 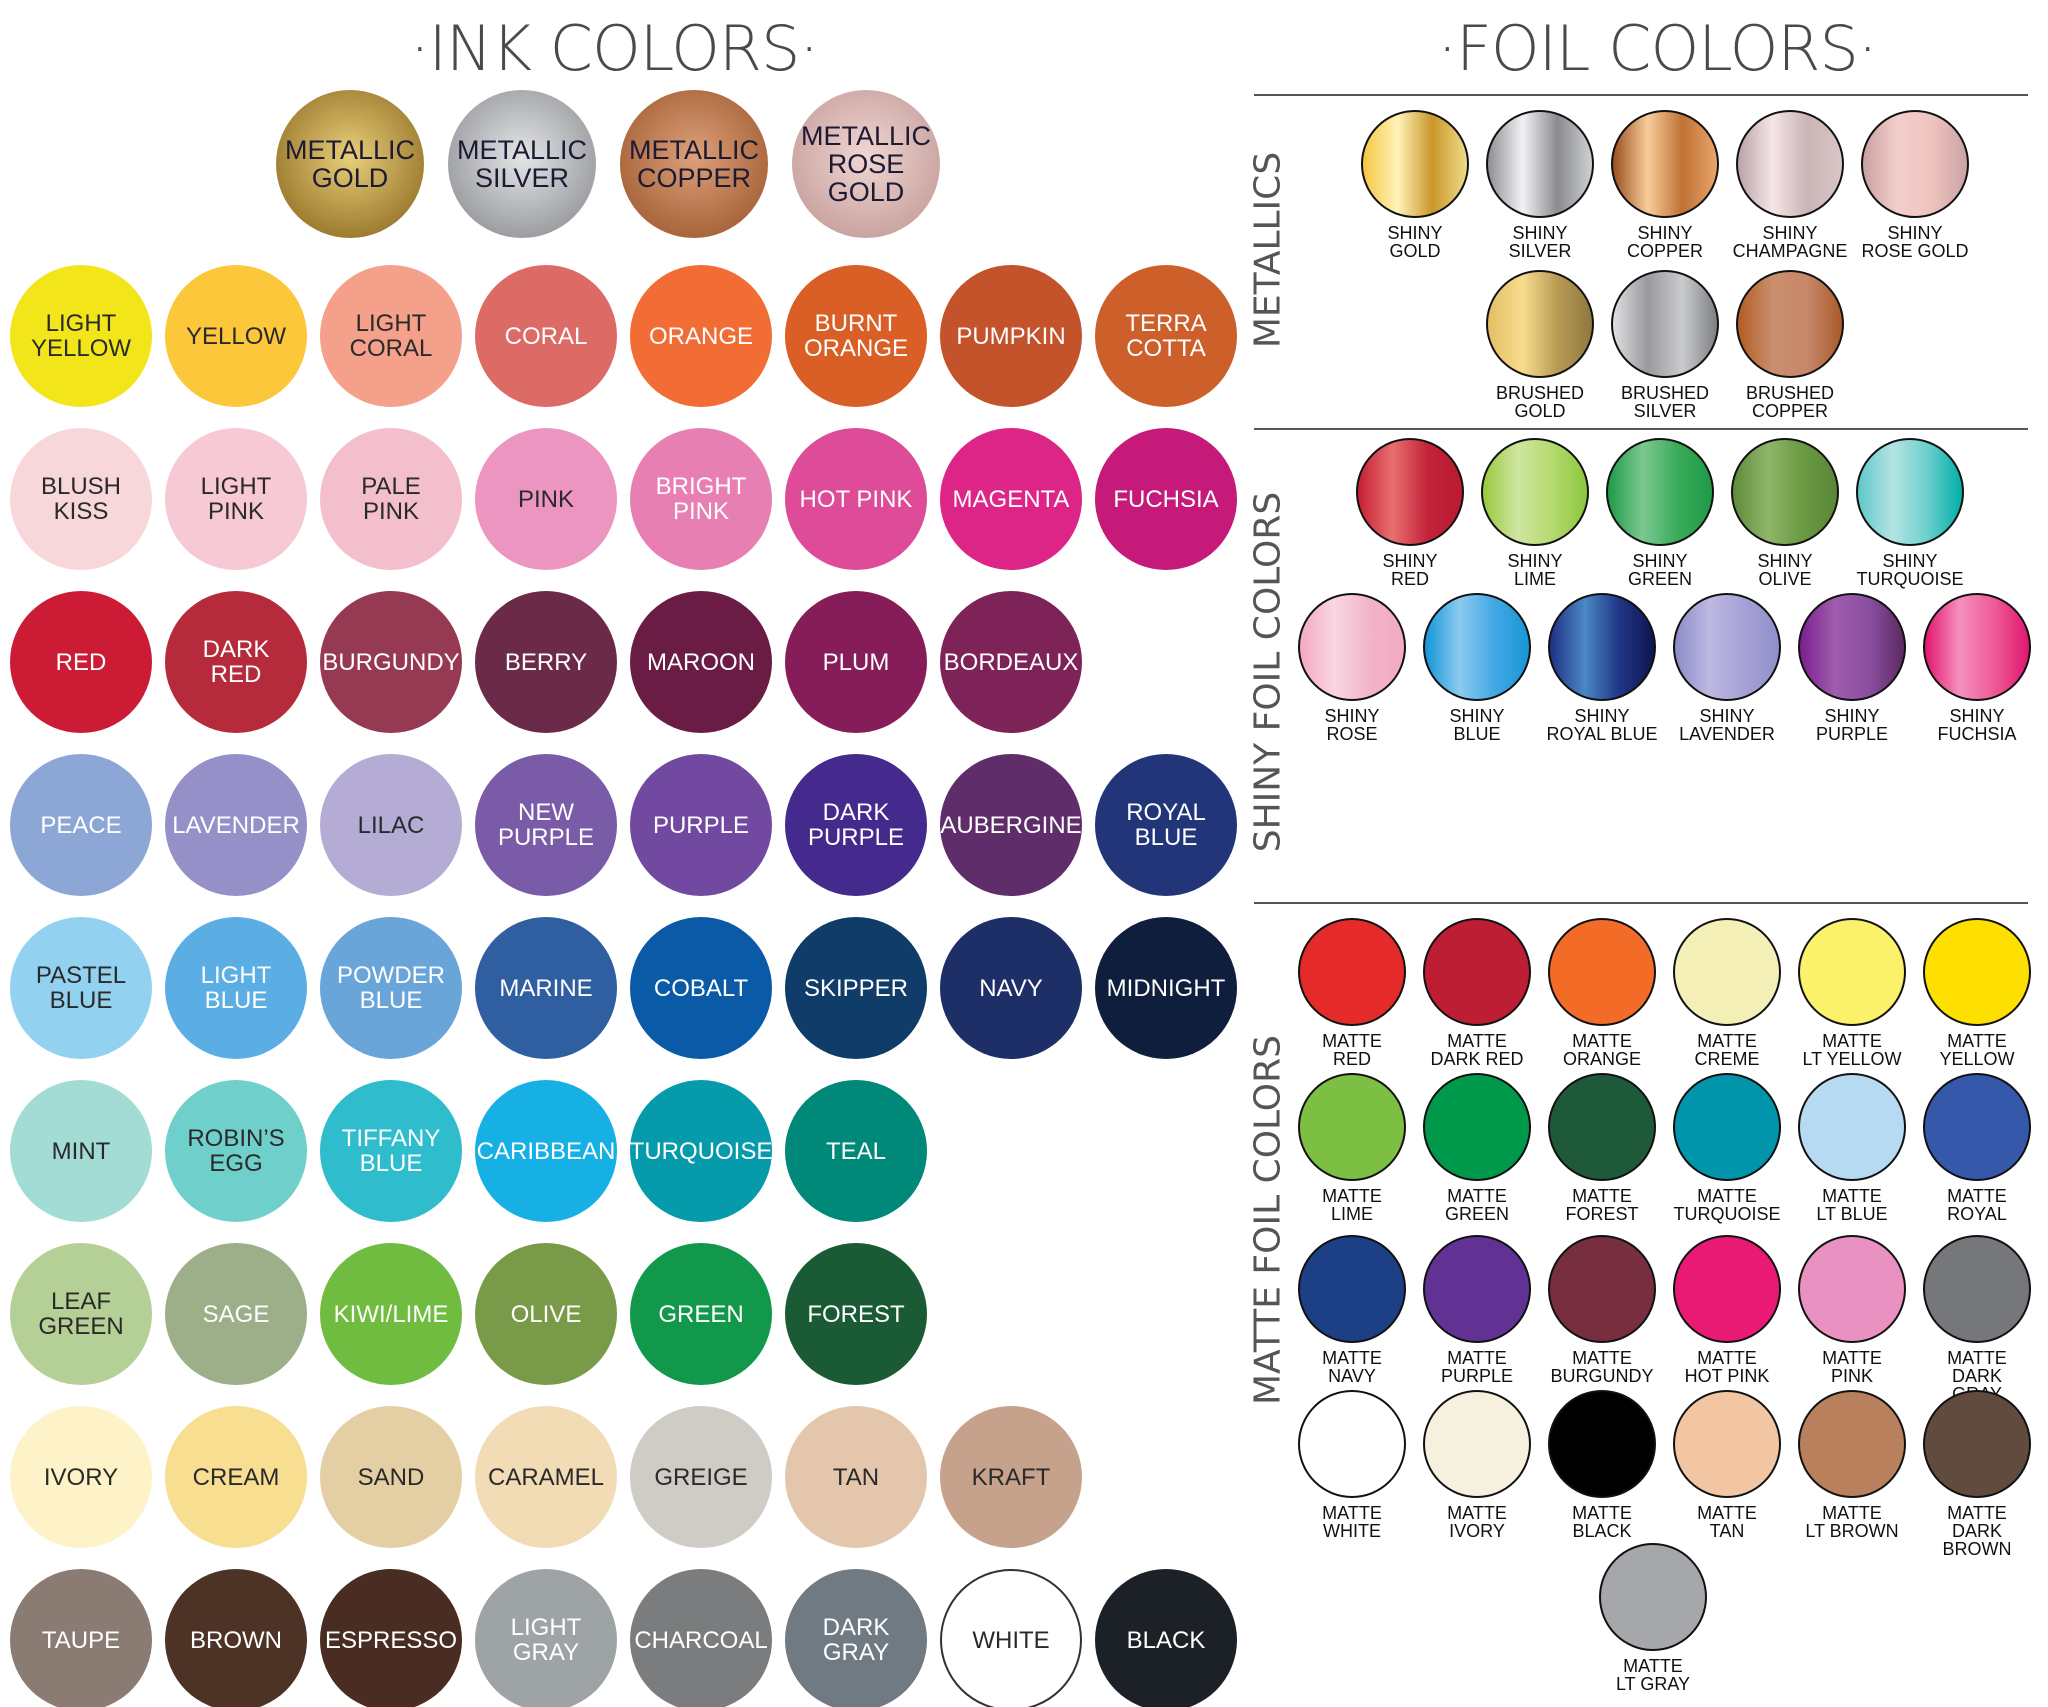 I want to click on swatch-label: BLACK, so click(x=1166, y=1640).